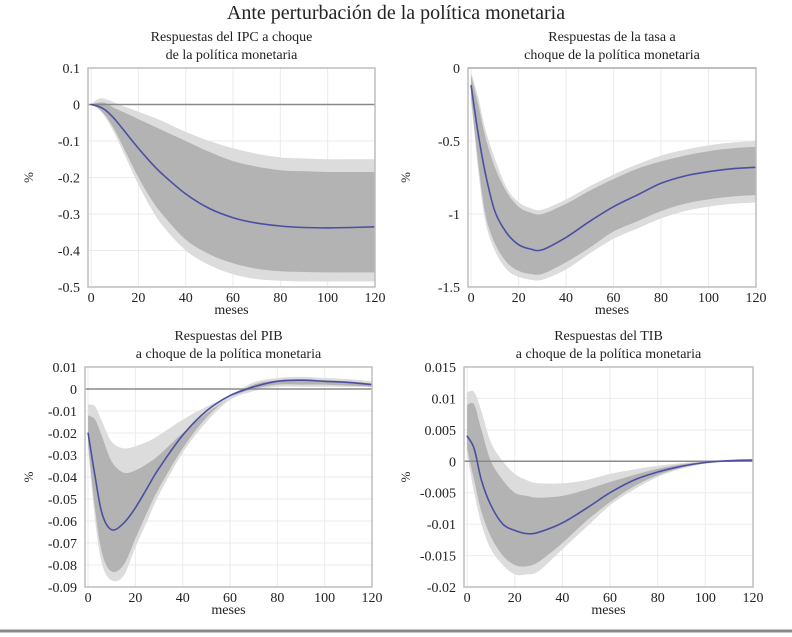  Describe the element at coordinates (441, 525) in the screenshot. I see `y-tick-label: -0.01` at that location.